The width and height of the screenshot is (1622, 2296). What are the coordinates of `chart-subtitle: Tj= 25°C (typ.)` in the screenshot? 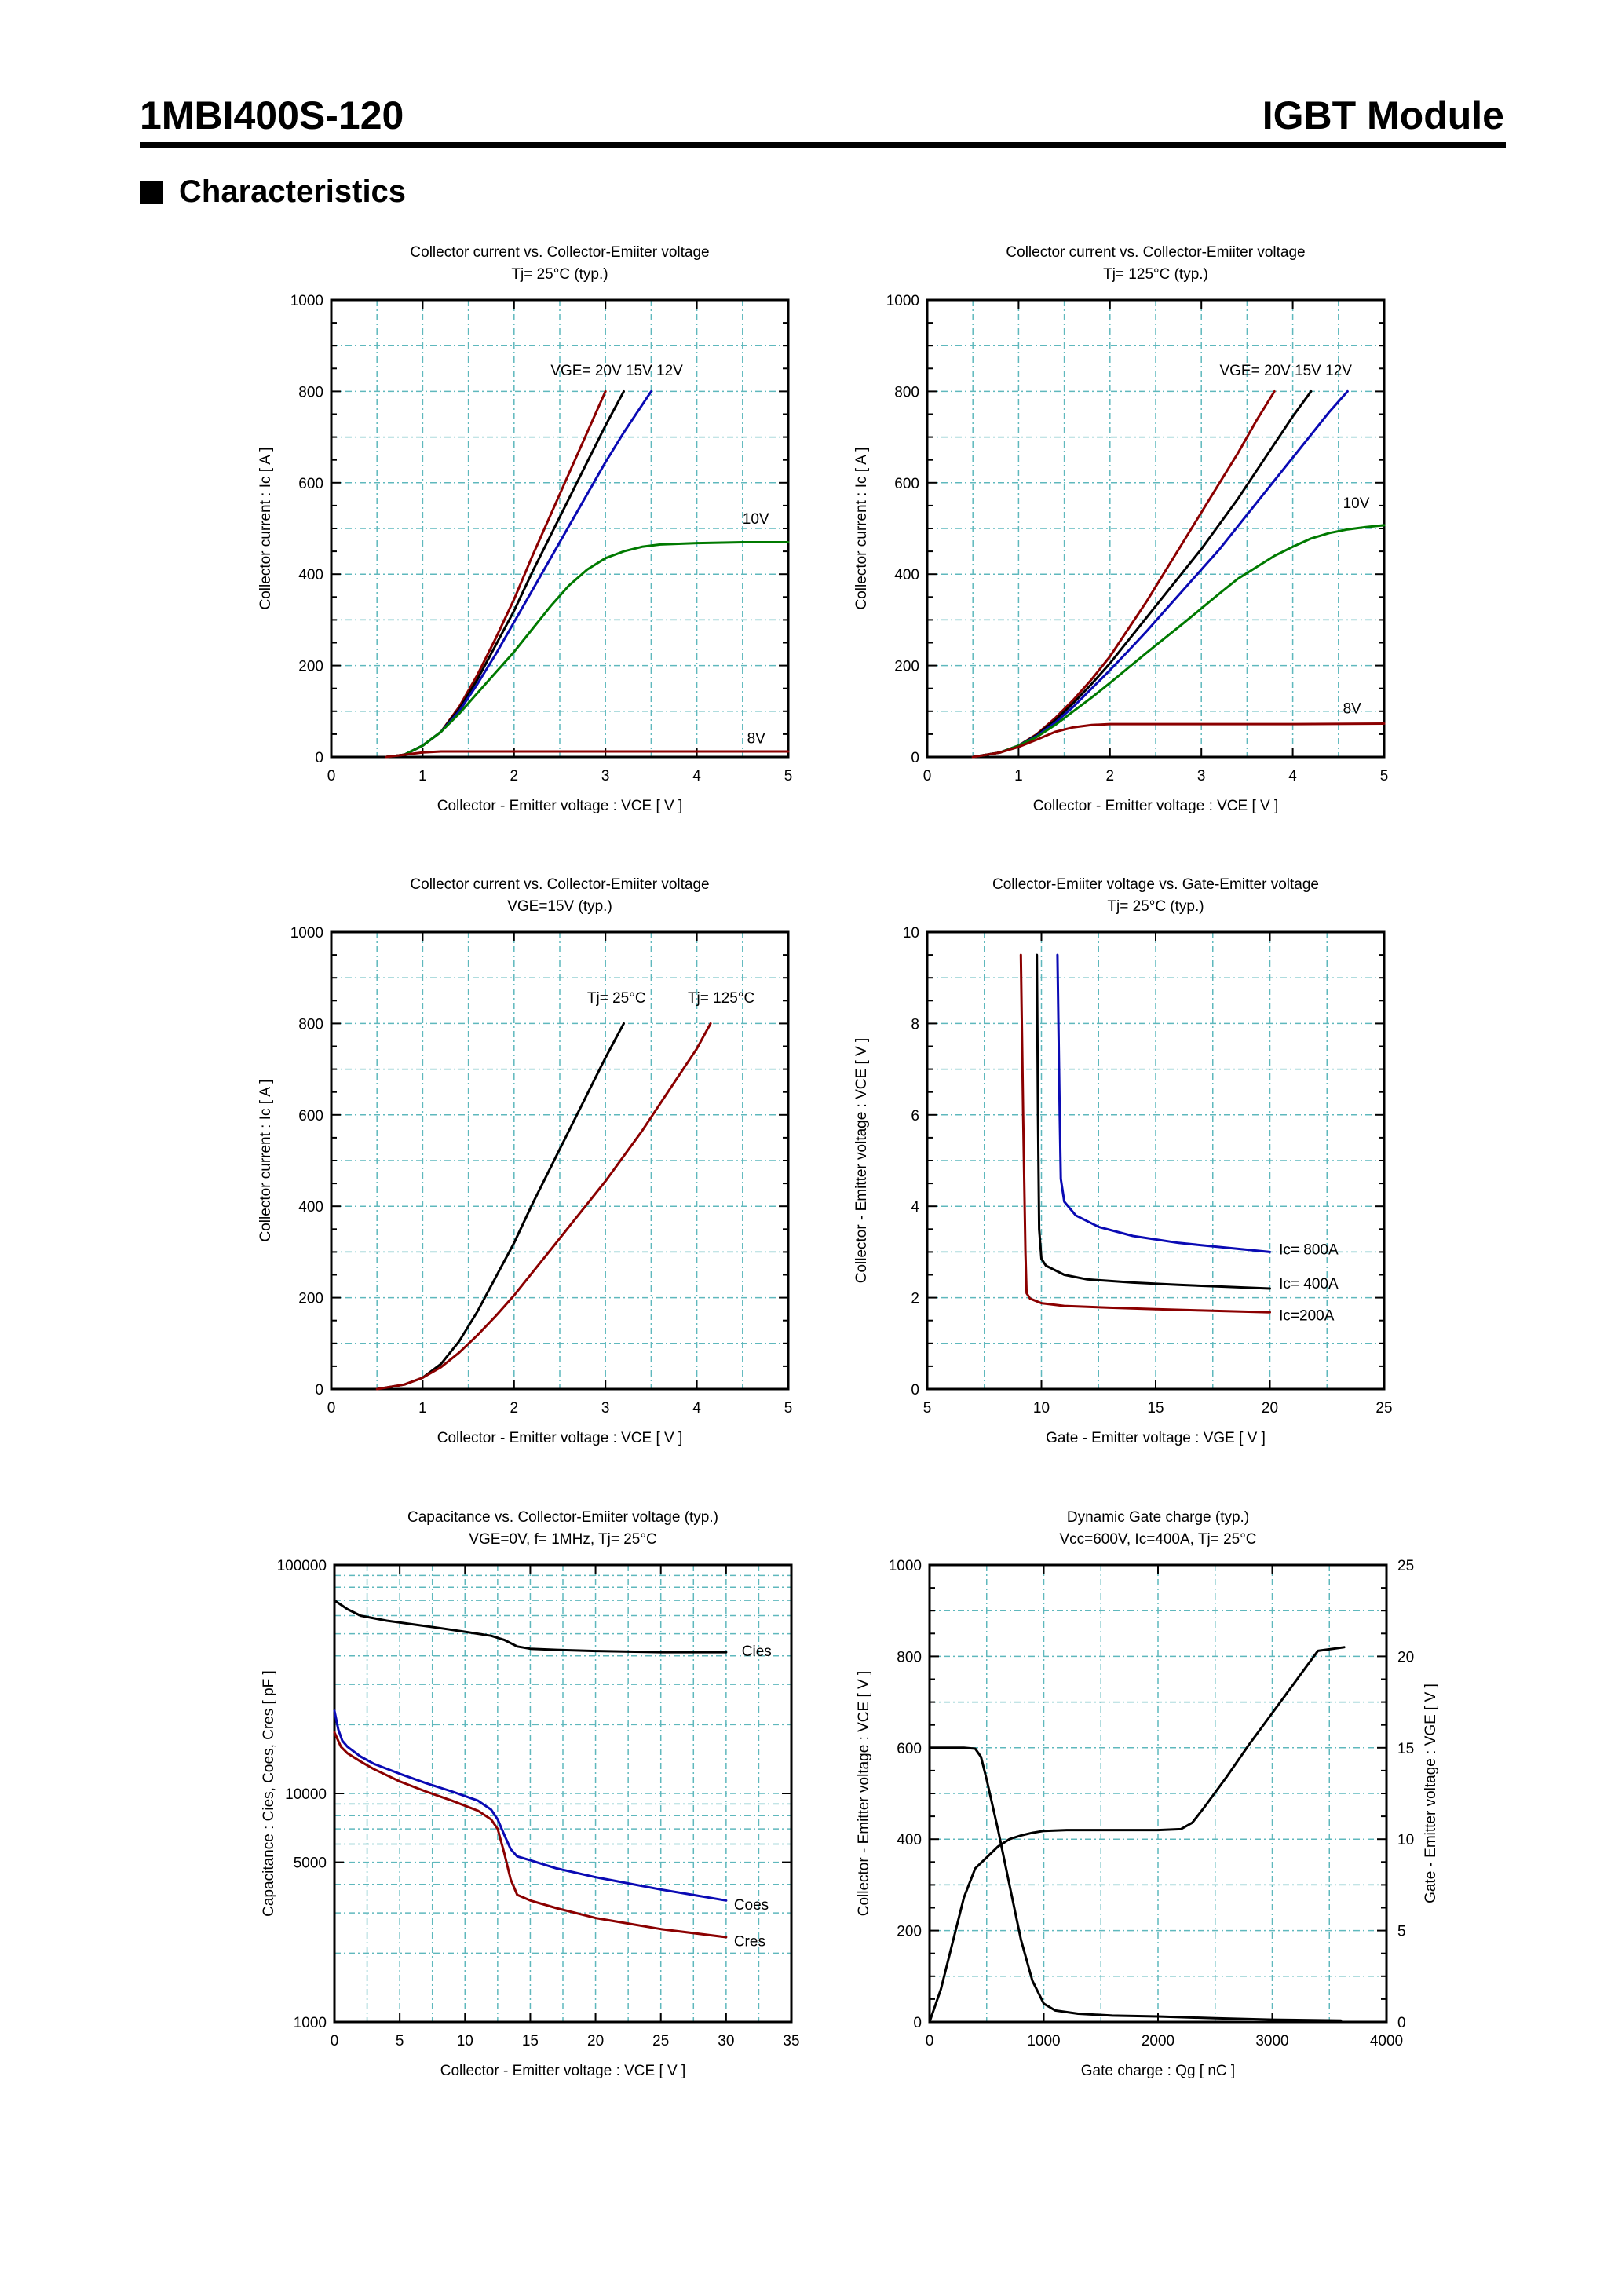 It's located at (1155, 907).